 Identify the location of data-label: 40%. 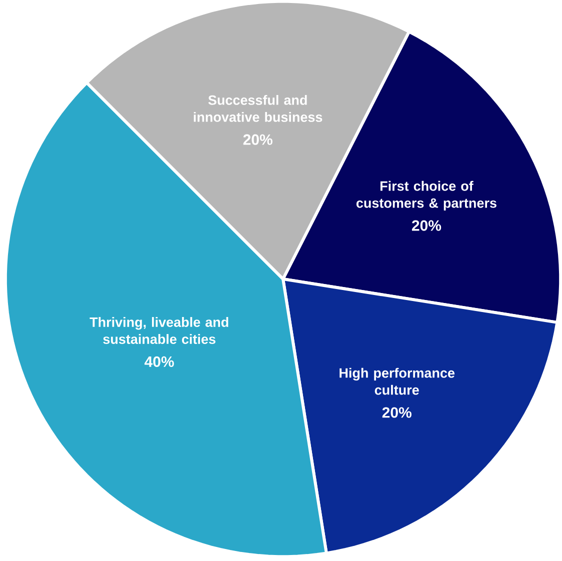
(159, 361).